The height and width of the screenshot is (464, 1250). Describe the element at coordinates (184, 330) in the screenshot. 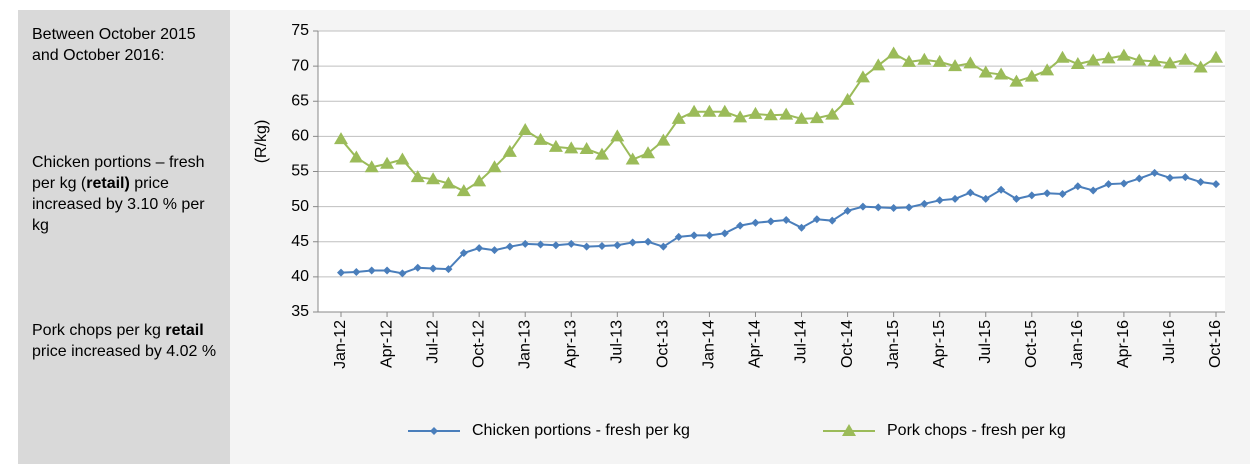

I see `note-bold: retail` at that location.